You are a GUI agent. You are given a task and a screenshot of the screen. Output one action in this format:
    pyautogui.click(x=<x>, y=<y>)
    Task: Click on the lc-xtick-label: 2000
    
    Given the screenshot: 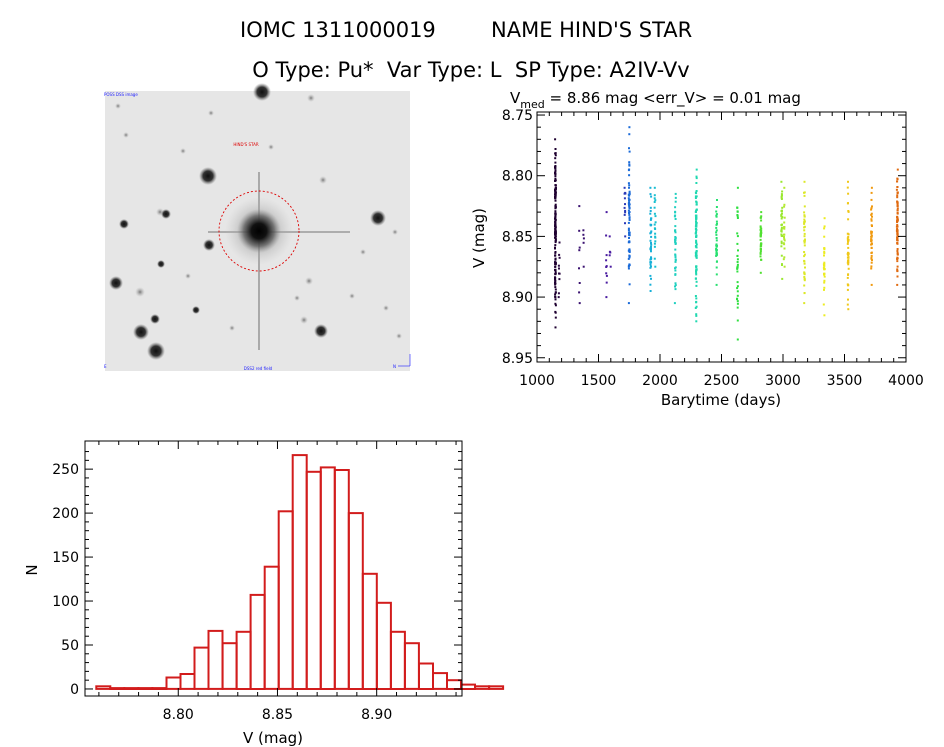 What is the action you would take?
    pyautogui.click(x=660, y=381)
    